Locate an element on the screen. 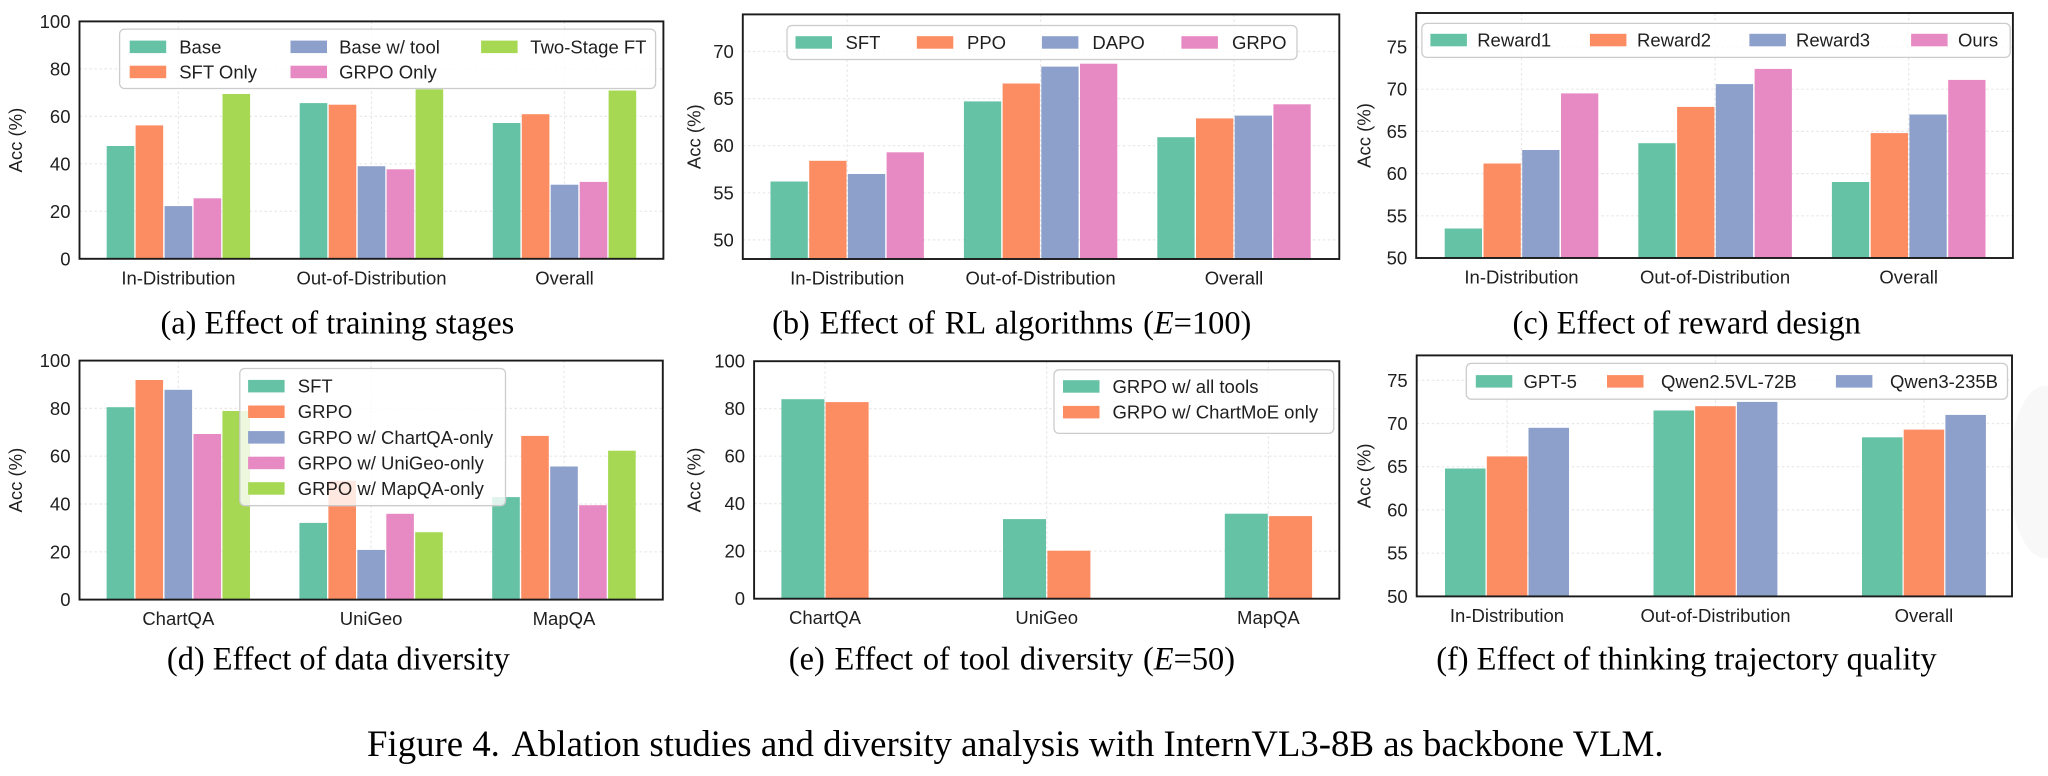 This screenshot has height=776, width=2048. svg-text: Reward3 is located at coordinates (1833, 40).